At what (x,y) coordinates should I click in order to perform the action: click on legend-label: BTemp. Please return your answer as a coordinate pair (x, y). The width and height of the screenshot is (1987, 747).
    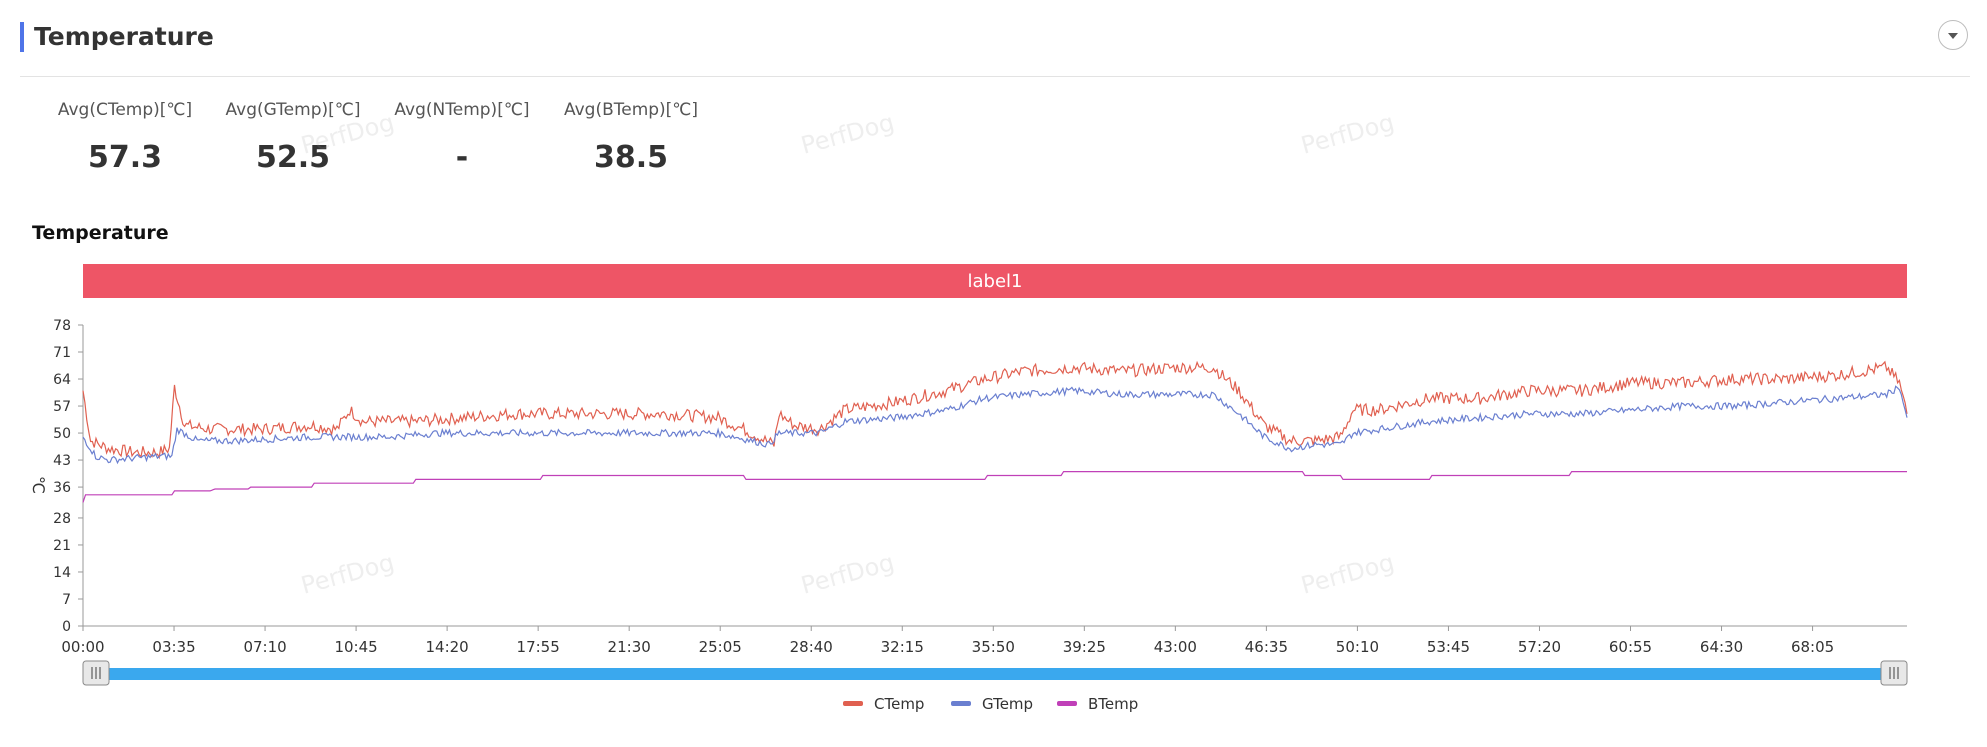
    Looking at the image, I should click on (1113, 704).